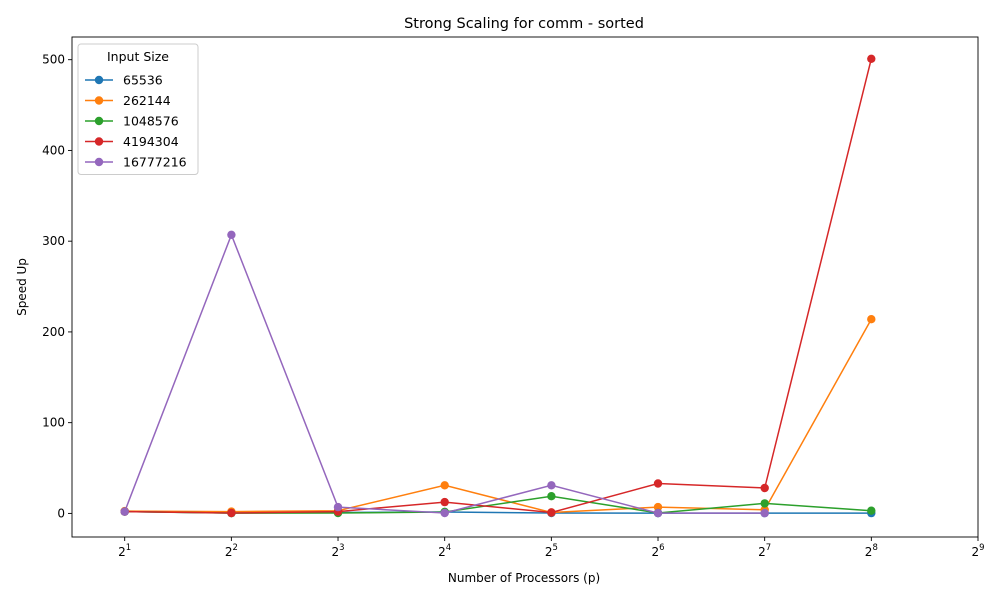 This screenshot has height=600, width=1000. I want to click on y-tick-label: 200, so click(53, 332).